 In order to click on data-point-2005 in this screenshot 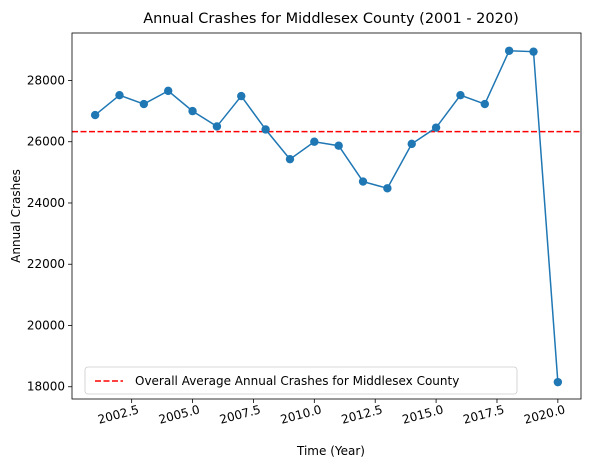, I will do `click(192, 111)`.